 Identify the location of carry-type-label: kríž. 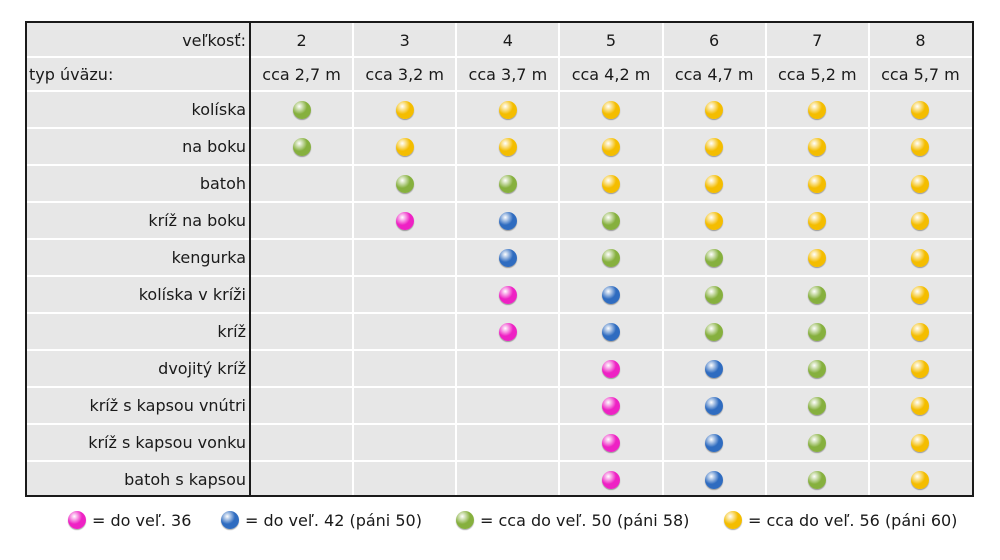
(231, 331).